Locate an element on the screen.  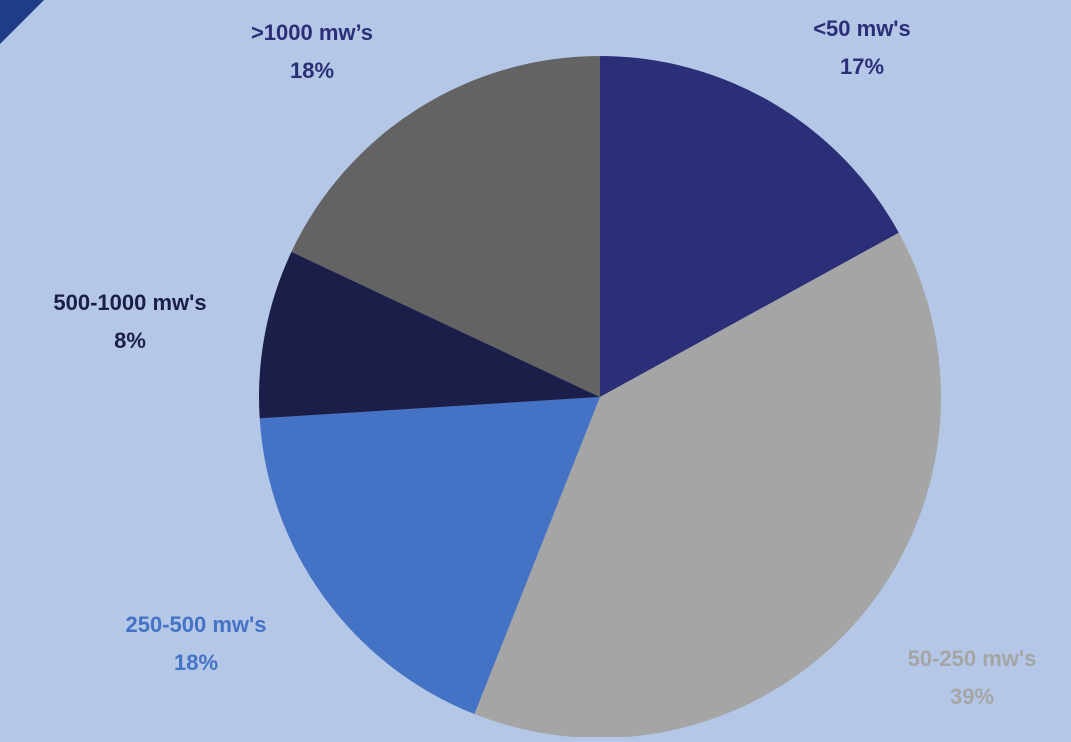
slice-label-0: <50 mw's is located at coordinates (862, 28).